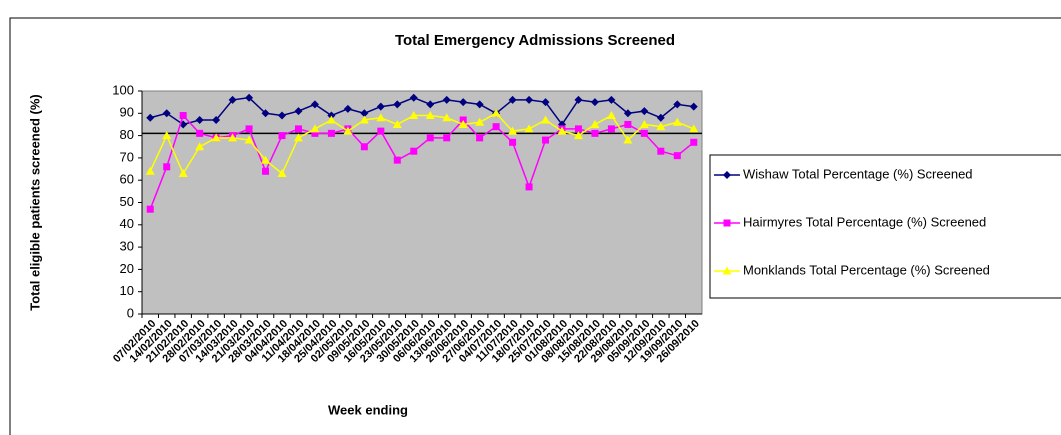 The height and width of the screenshot is (435, 1061). What do you see at coordinates (535, 40) in the screenshot?
I see `chart-title: Total Emergency Admissions Screened` at bounding box center [535, 40].